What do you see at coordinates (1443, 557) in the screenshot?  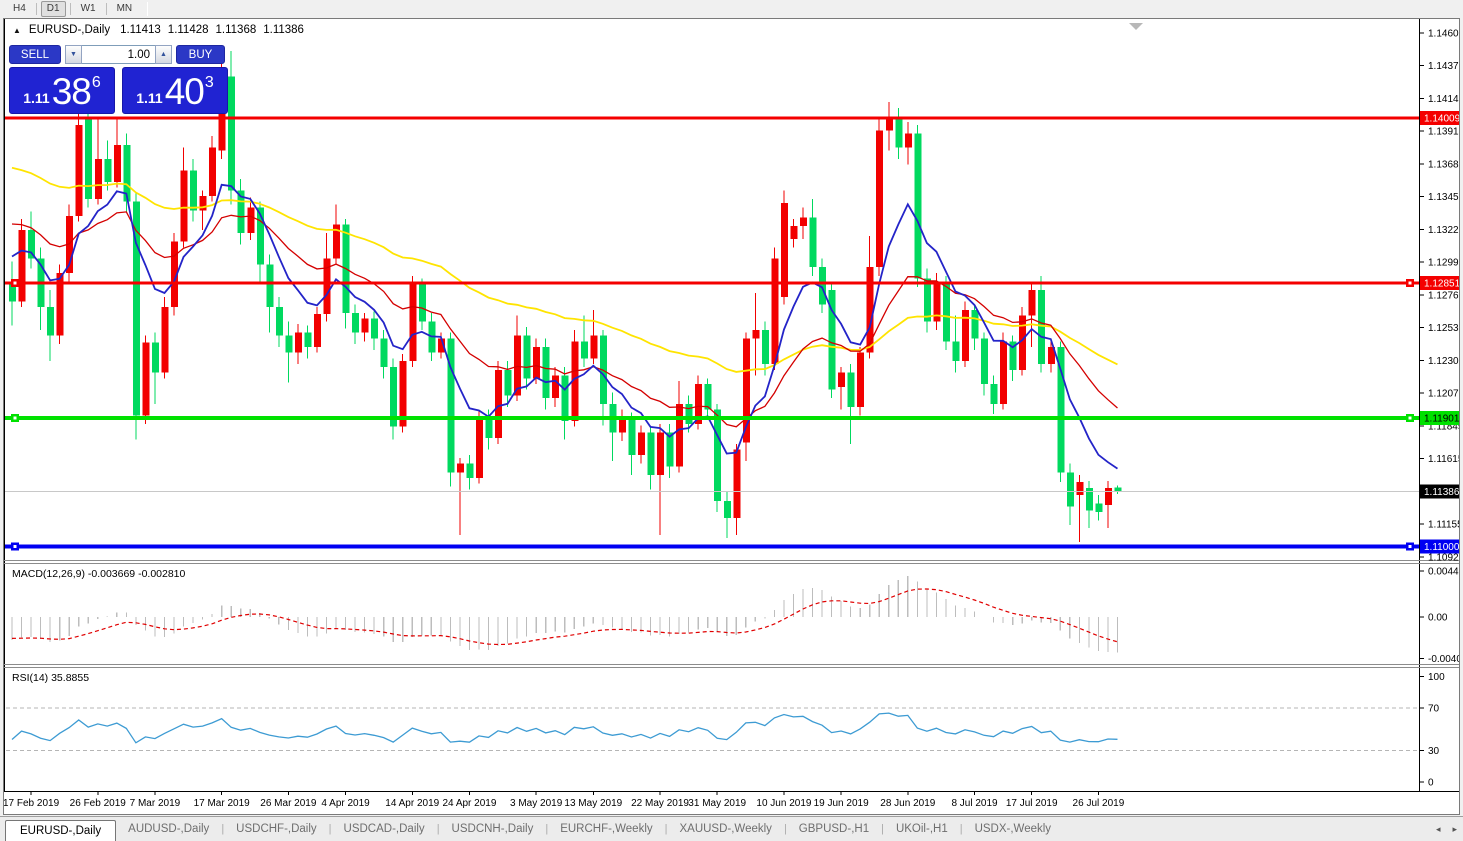 I see `svg-text: 1.10925` at bounding box center [1443, 557].